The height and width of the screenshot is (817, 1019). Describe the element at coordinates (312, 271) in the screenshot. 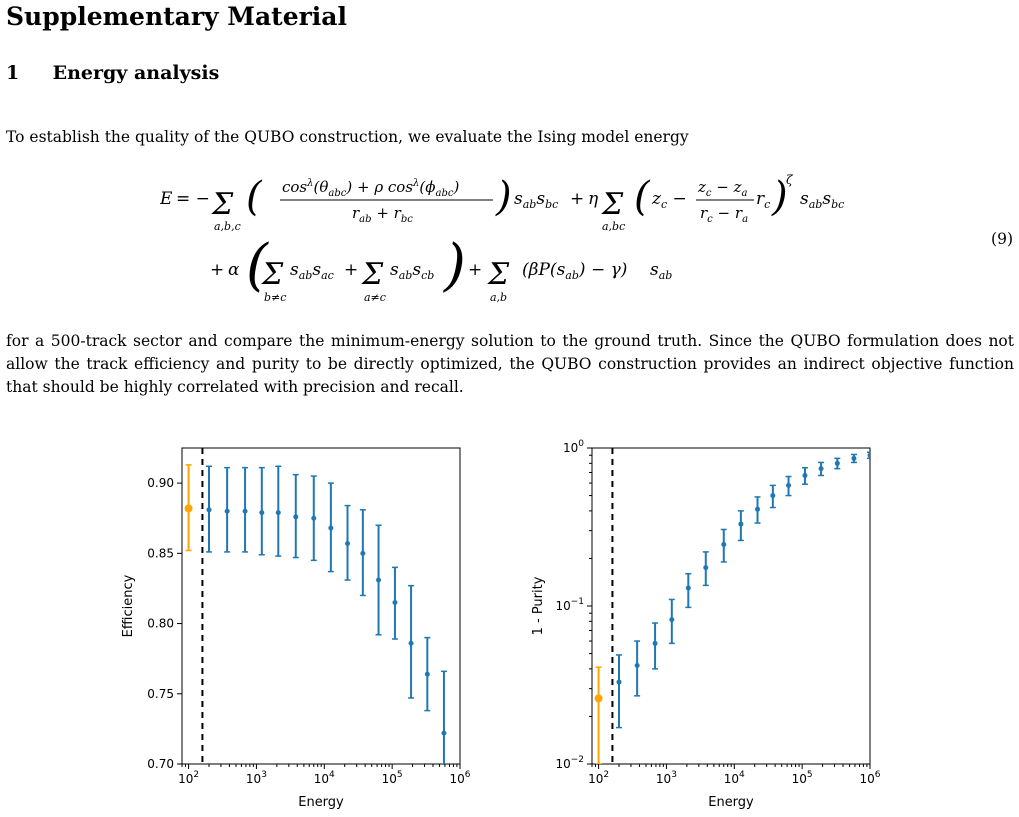

I see `svg-text: sabsac` at that location.